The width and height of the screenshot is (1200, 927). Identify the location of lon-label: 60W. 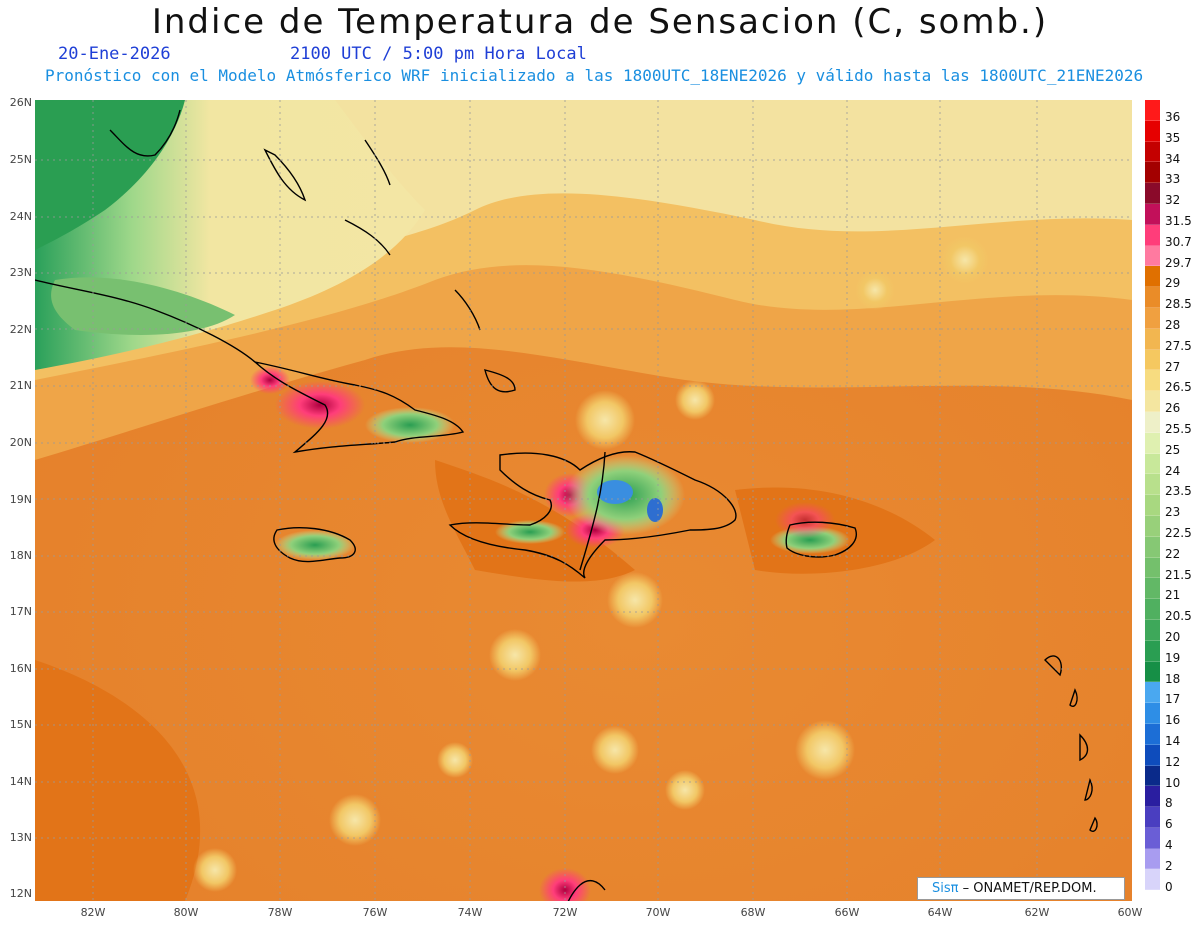
(1130, 912).